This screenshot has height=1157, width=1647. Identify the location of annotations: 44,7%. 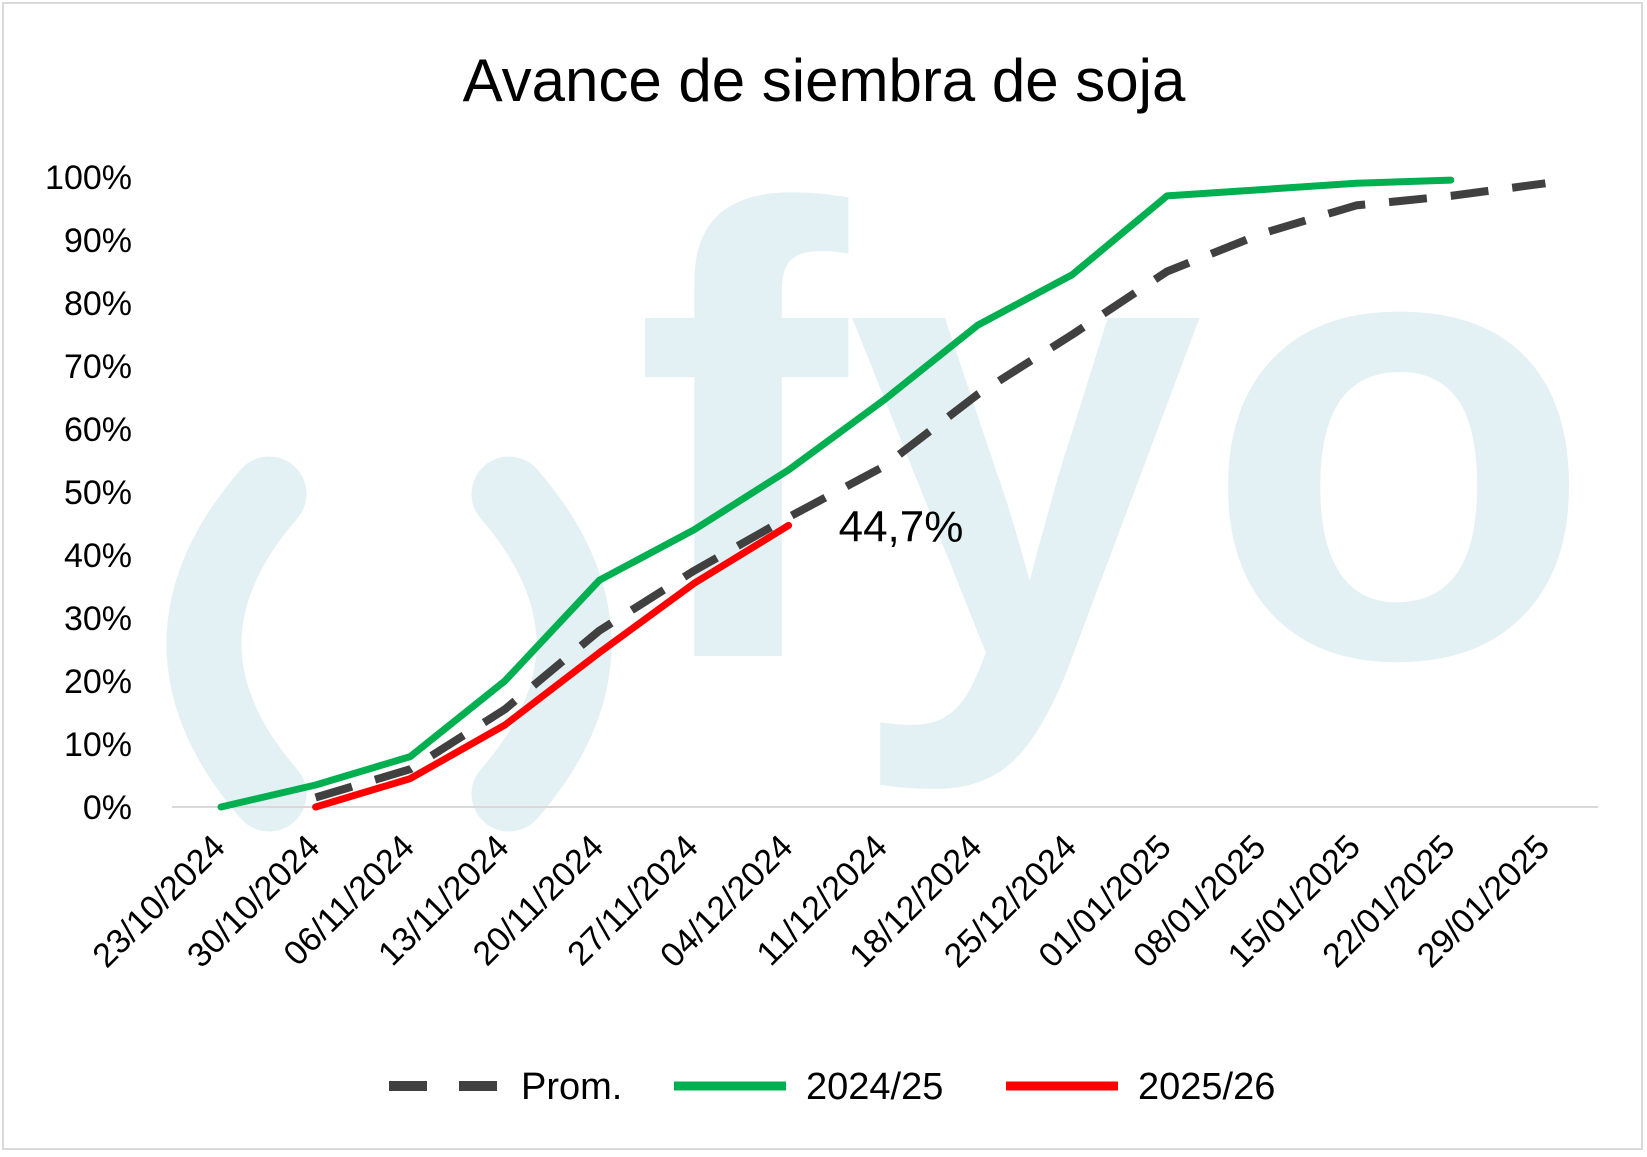
(901, 526).